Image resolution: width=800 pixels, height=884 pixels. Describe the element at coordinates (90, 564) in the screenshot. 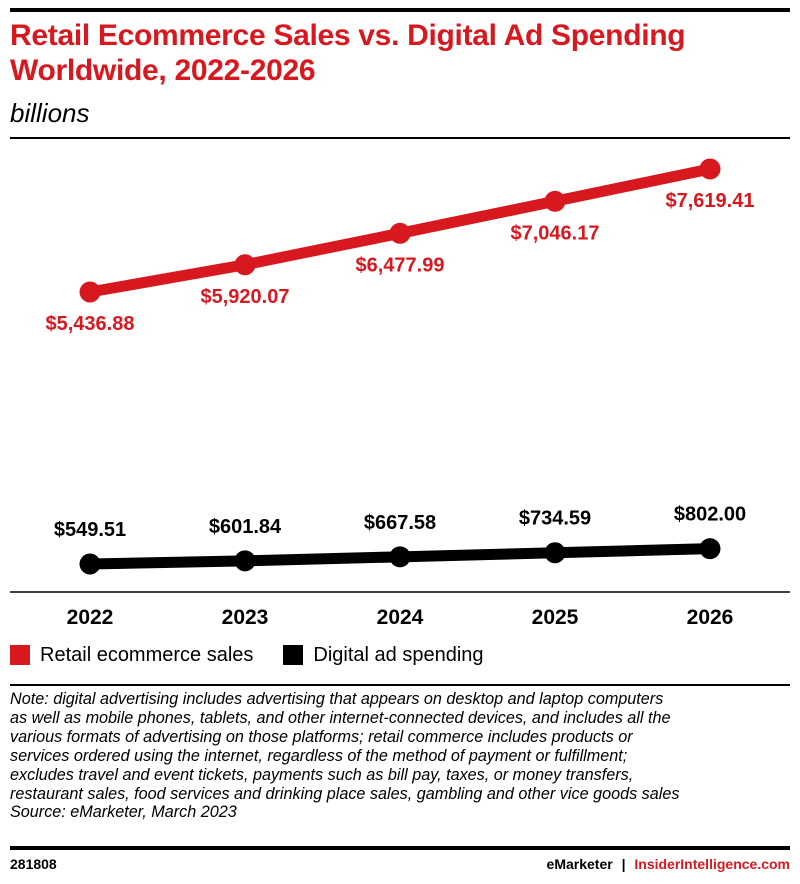

I see `data-point-digital-2022` at that location.